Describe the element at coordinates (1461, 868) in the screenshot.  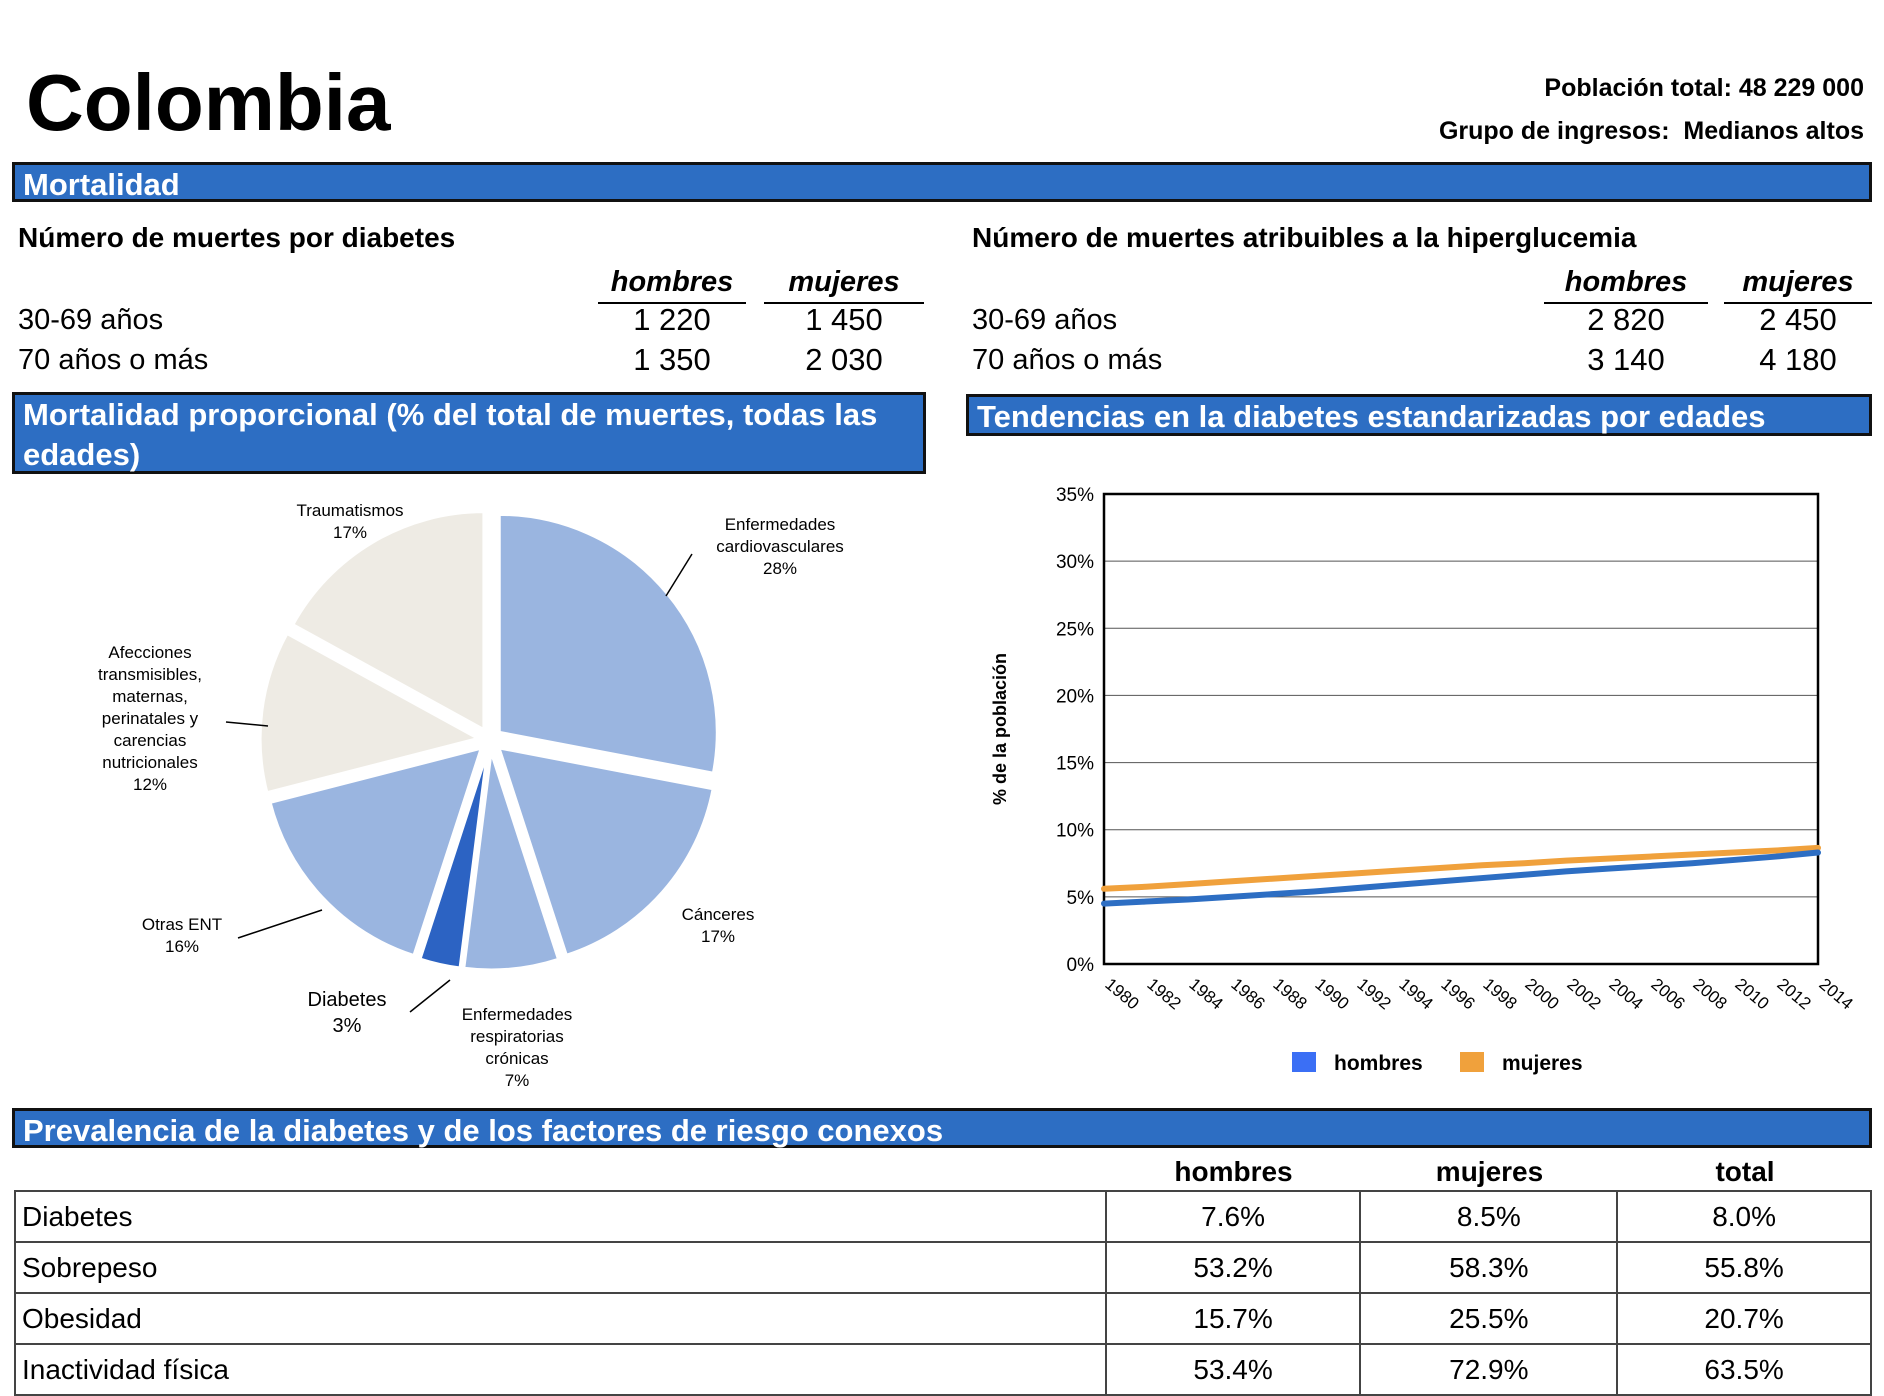
I see `series-line-mujeres` at that location.